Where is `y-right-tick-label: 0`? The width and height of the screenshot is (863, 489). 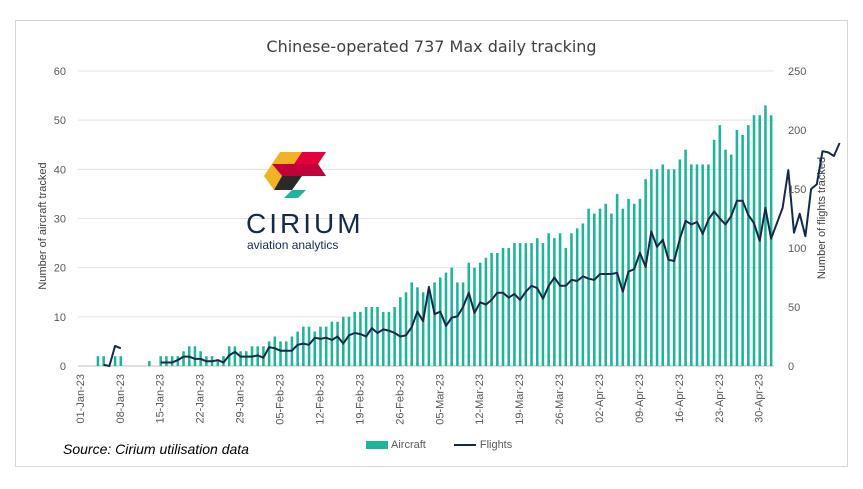 y-right-tick-label: 0 is located at coordinates (791, 367).